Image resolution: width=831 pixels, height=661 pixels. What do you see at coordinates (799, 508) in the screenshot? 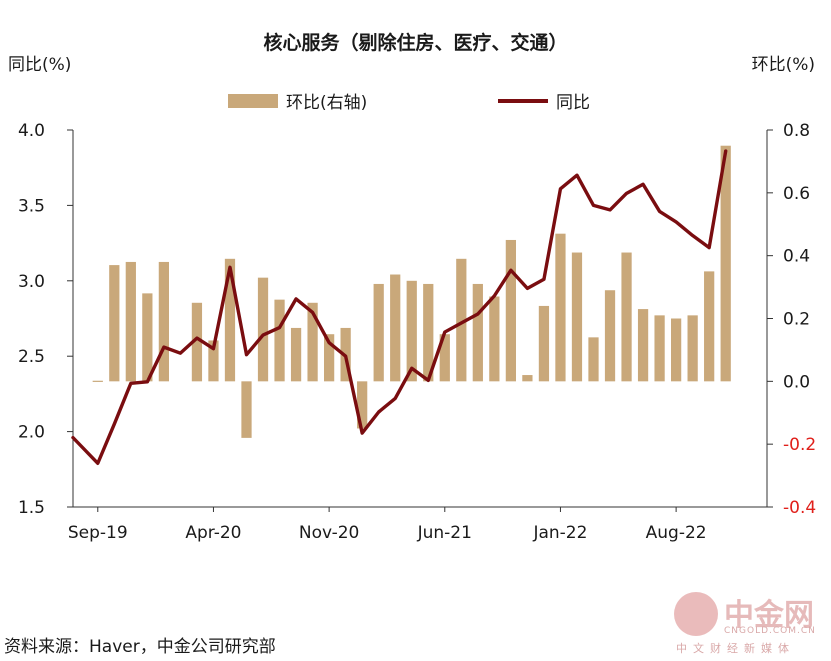
I see `right-tick-label: -0.4` at bounding box center [799, 508].